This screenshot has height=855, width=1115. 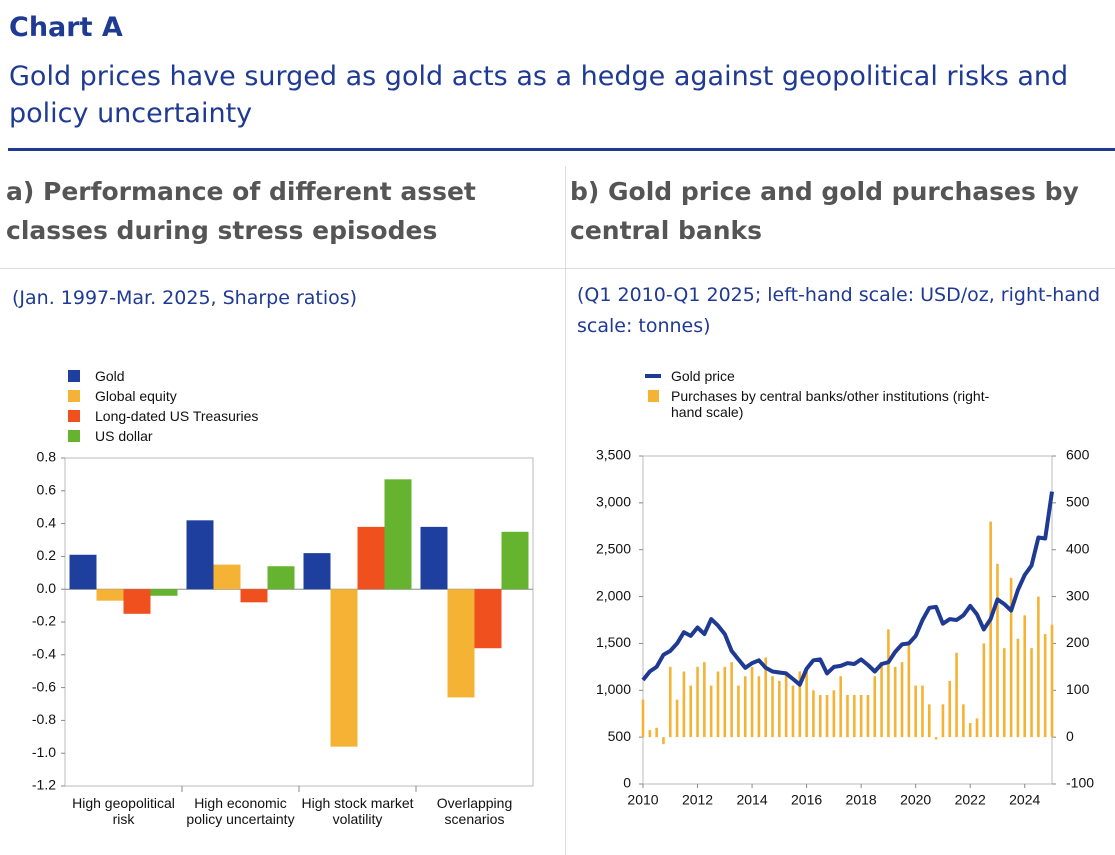 What do you see at coordinates (1078, 595) in the screenshot?
I see `y2-tick-label: 300` at bounding box center [1078, 595].